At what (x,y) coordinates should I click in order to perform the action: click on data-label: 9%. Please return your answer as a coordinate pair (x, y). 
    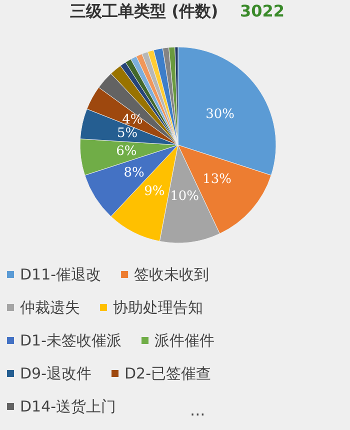
    Looking at the image, I should click on (154, 191).